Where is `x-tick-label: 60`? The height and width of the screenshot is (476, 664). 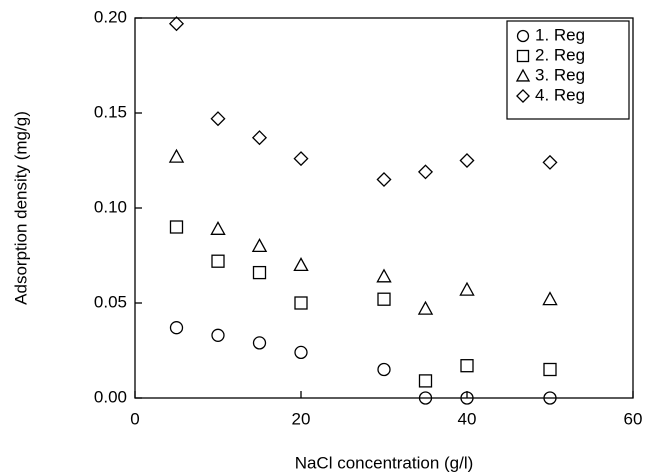 x-tick-label: 60 is located at coordinates (633, 418).